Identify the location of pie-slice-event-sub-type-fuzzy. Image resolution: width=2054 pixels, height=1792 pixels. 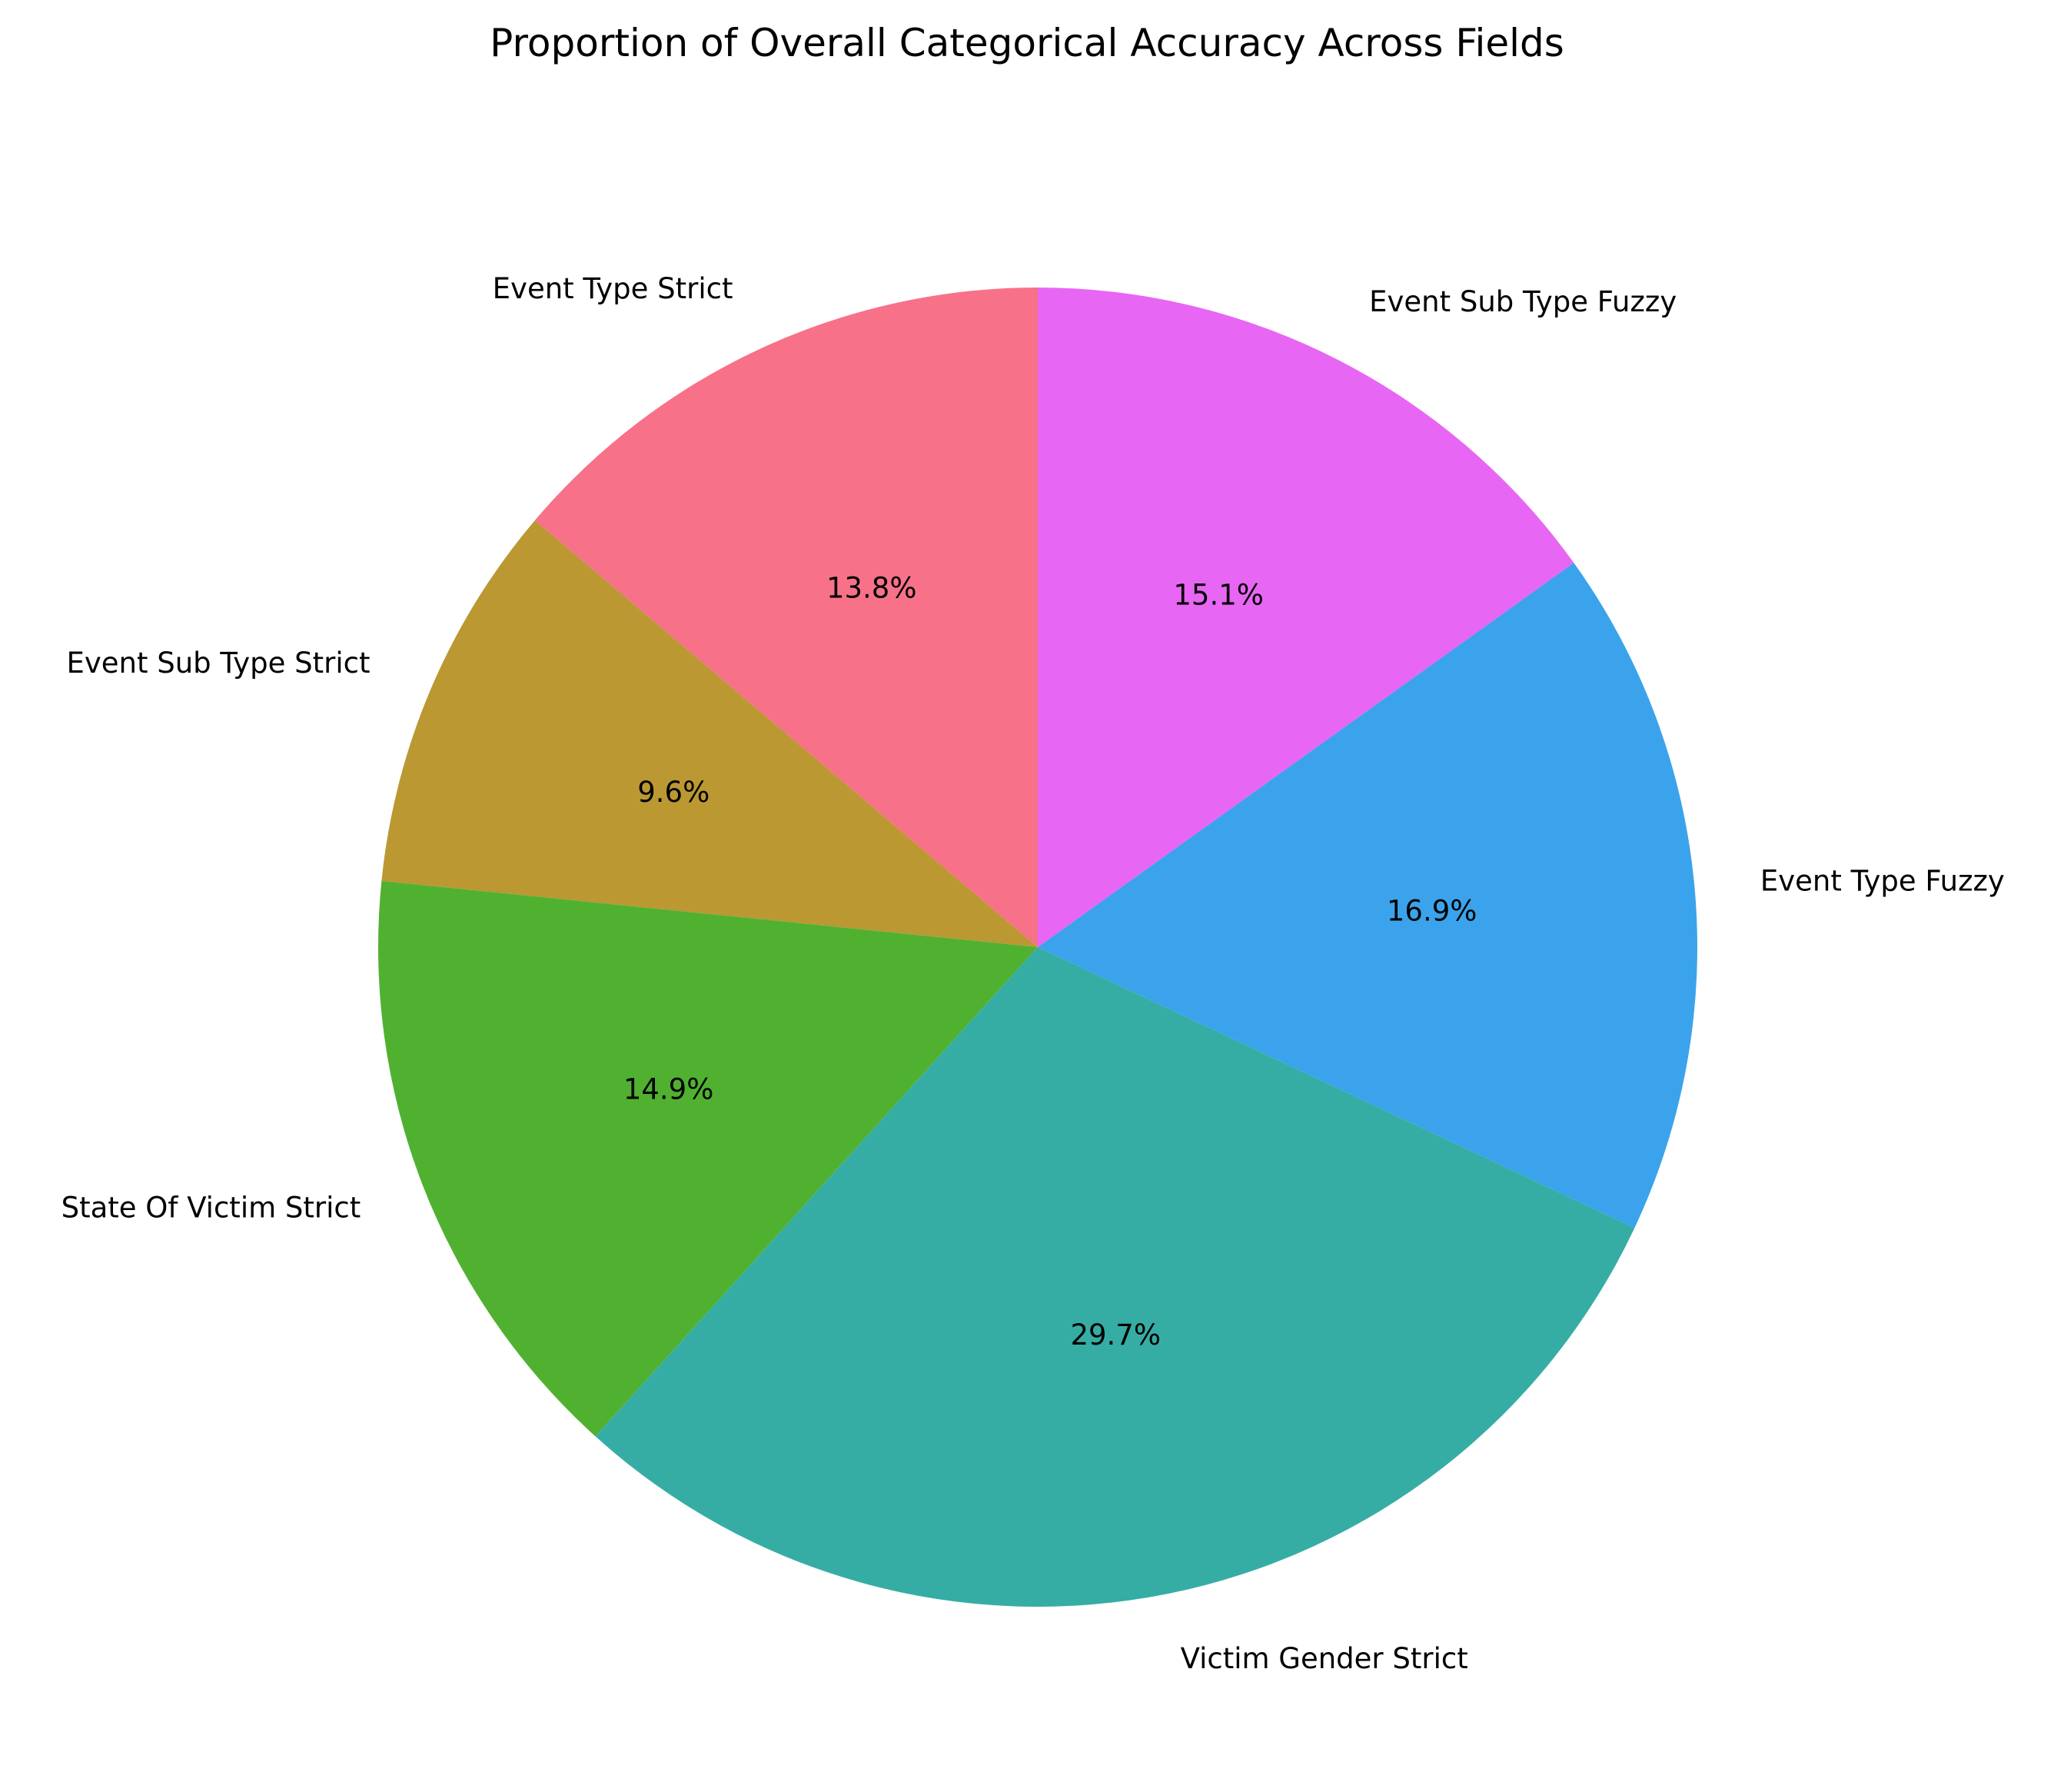
(1306, 617).